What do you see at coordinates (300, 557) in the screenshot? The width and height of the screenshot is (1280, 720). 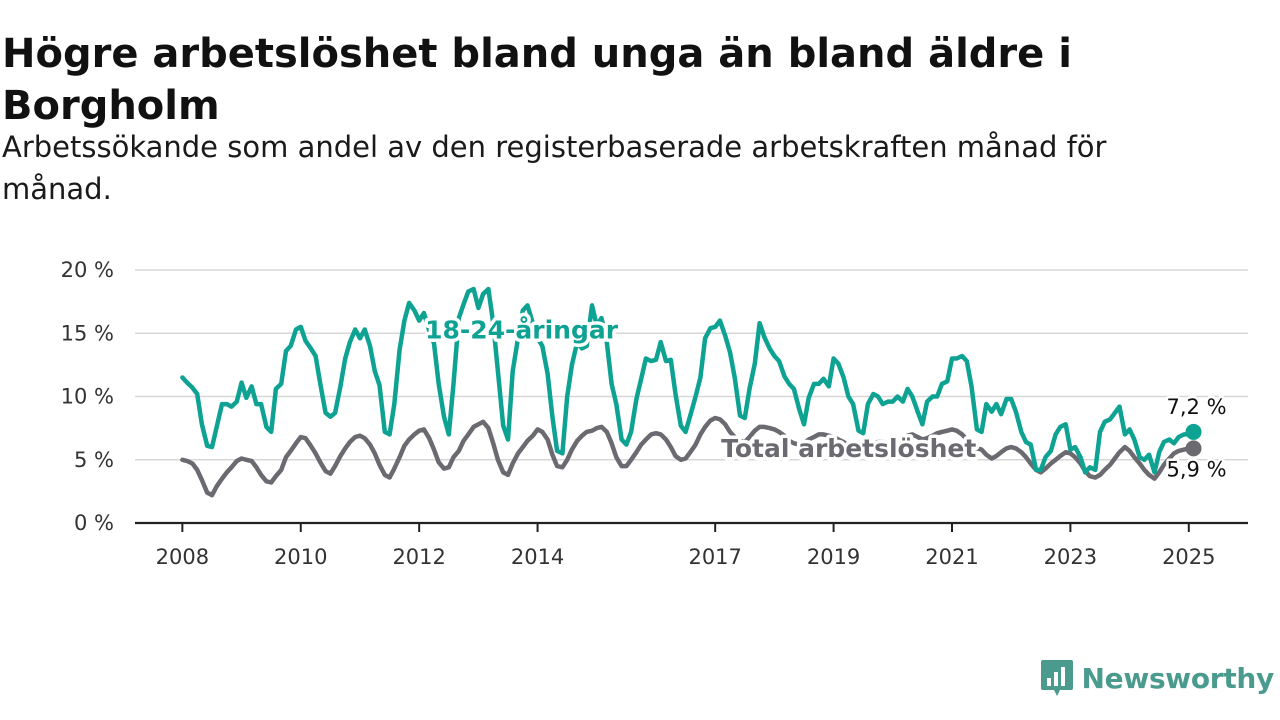 I see `x-tick-label: 2010` at bounding box center [300, 557].